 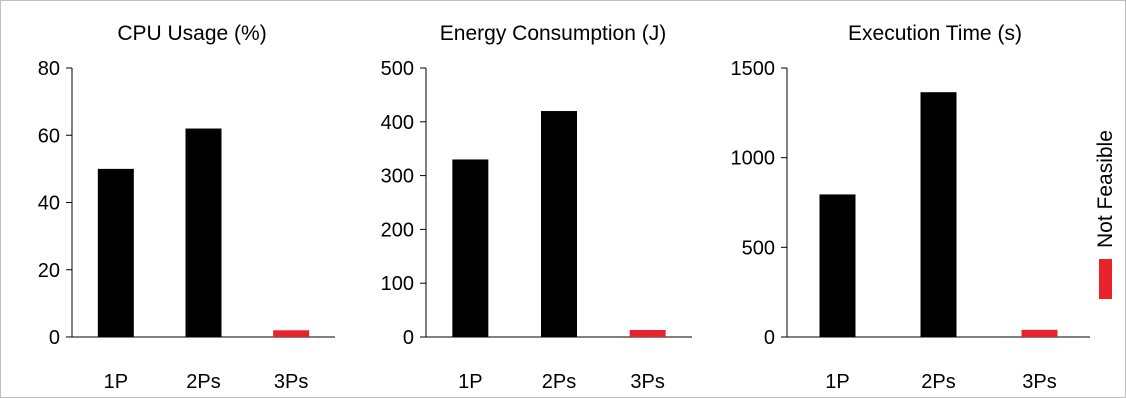 What do you see at coordinates (397, 284) in the screenshot?
I see `y-tick-label: 100` at bounding box center [397, 284].